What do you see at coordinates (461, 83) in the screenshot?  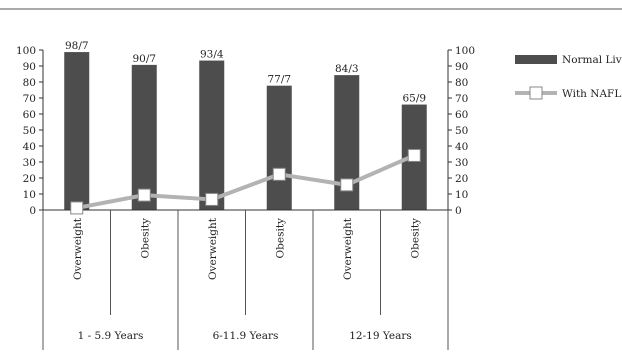 I see `right-tick-label-8: 80` at bounding box center [461, 83].